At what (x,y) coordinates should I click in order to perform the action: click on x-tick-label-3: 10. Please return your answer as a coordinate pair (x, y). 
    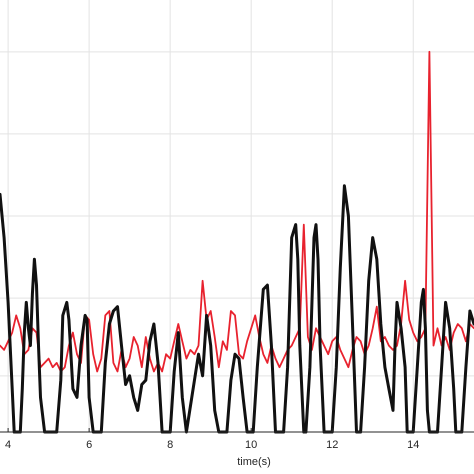
    Looking at the image, I should click on (251, 445).